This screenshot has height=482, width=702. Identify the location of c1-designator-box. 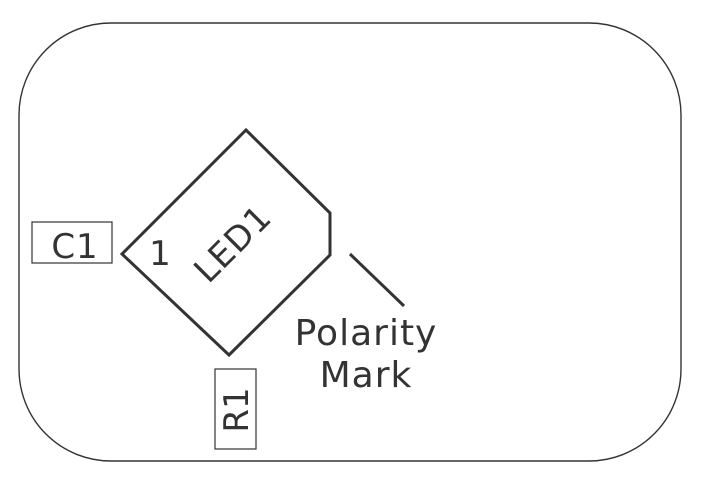
(72, 242).